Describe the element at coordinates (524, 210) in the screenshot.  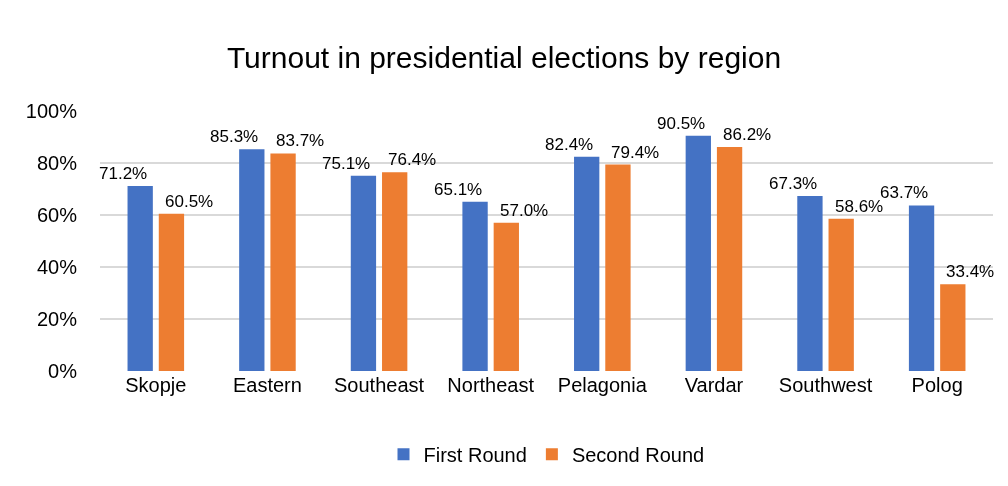
I see `data-label: 57.0%` at that location.